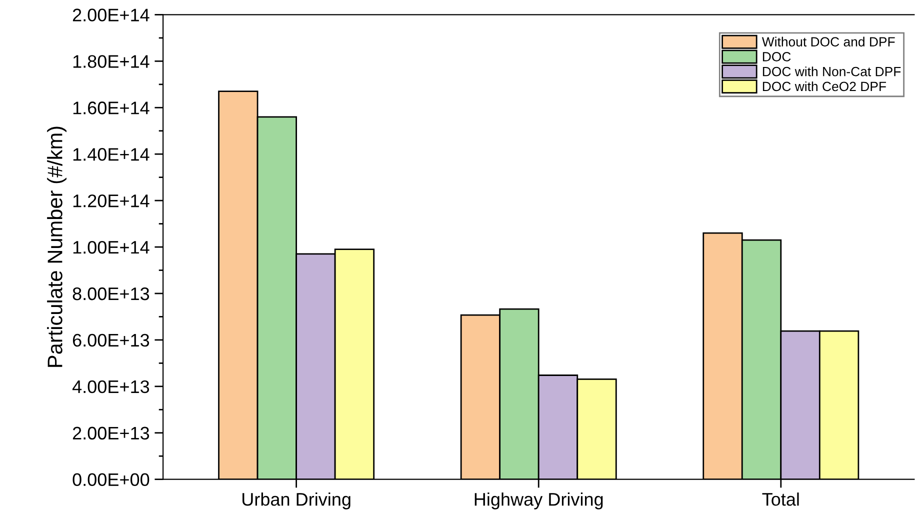 The image size is (916, 525). Describe the element at coordinates (776, 57) in the screenshot. I see `legend-label: DOC` at that location.